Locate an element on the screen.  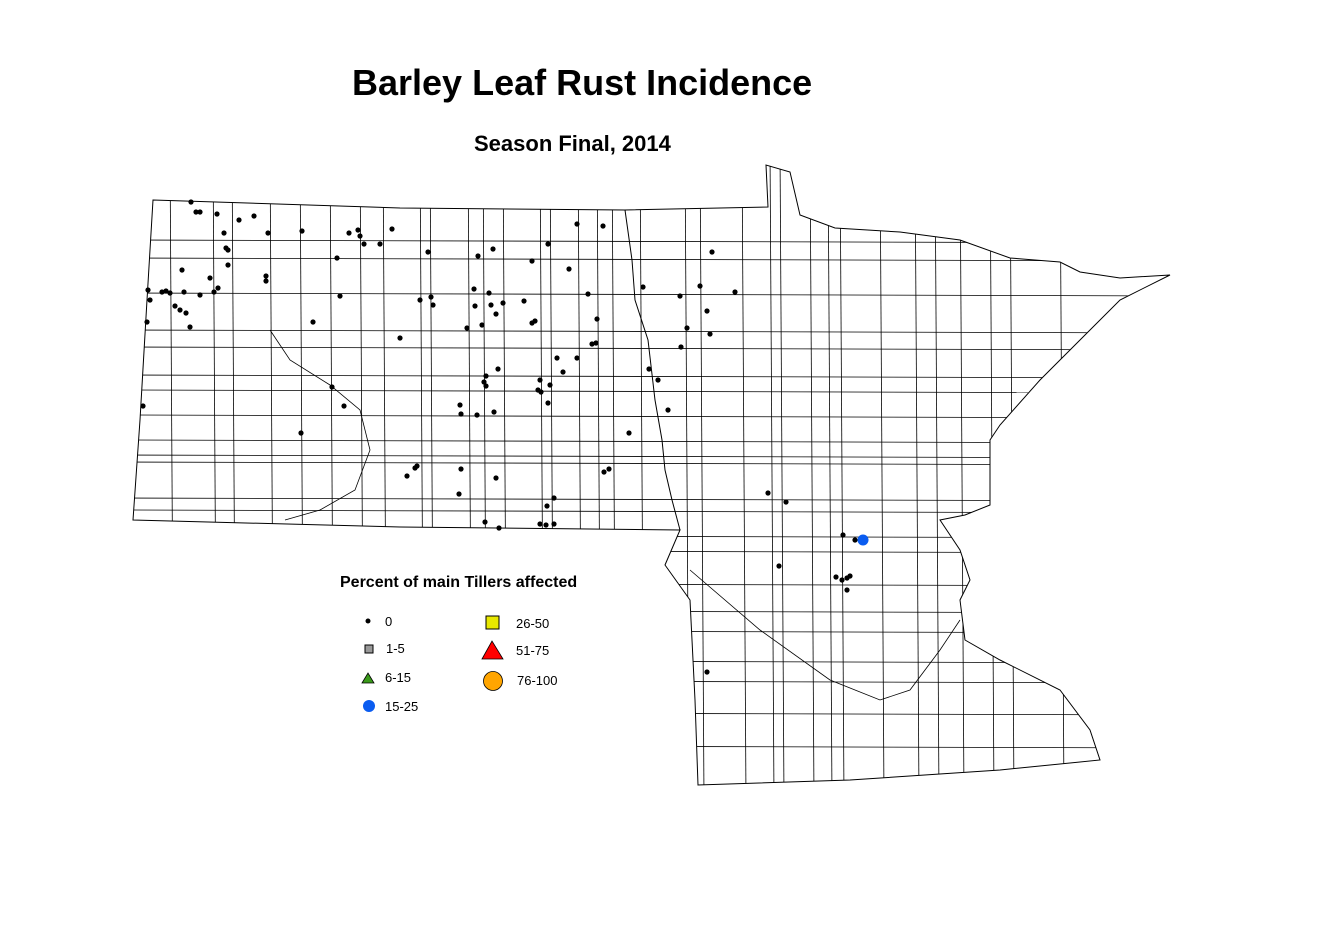
map-title: Barley Leaf Rust Incidence is located at coordinates (582, 82).